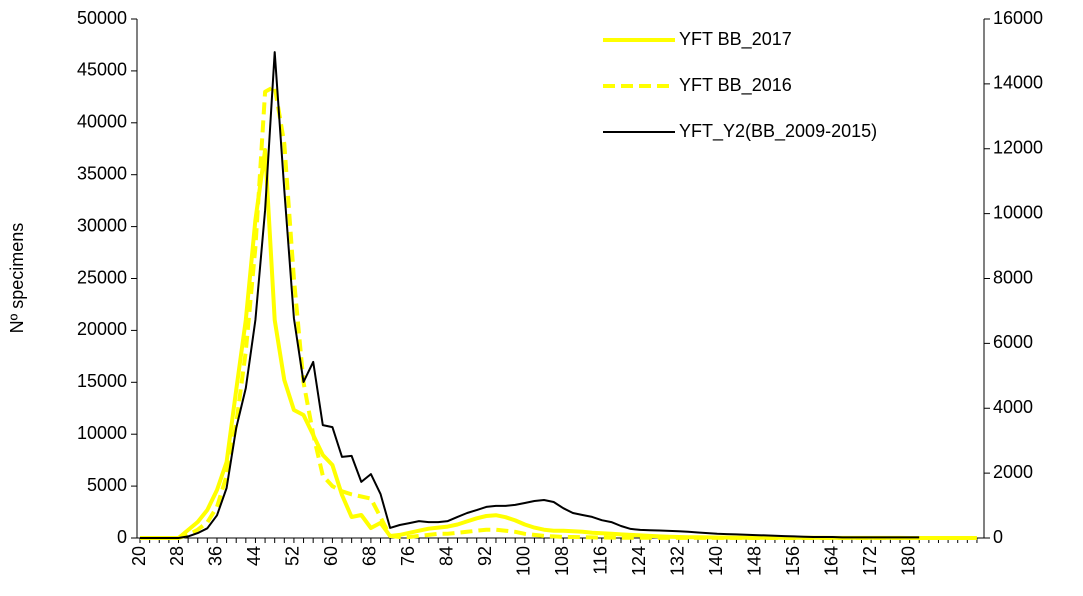 This screenshot has height=596, width=1083. What do you see at coordinates (870, 561) in the screenshot?
I see `x-tick-label: 172` at bounding box center [870, 561].